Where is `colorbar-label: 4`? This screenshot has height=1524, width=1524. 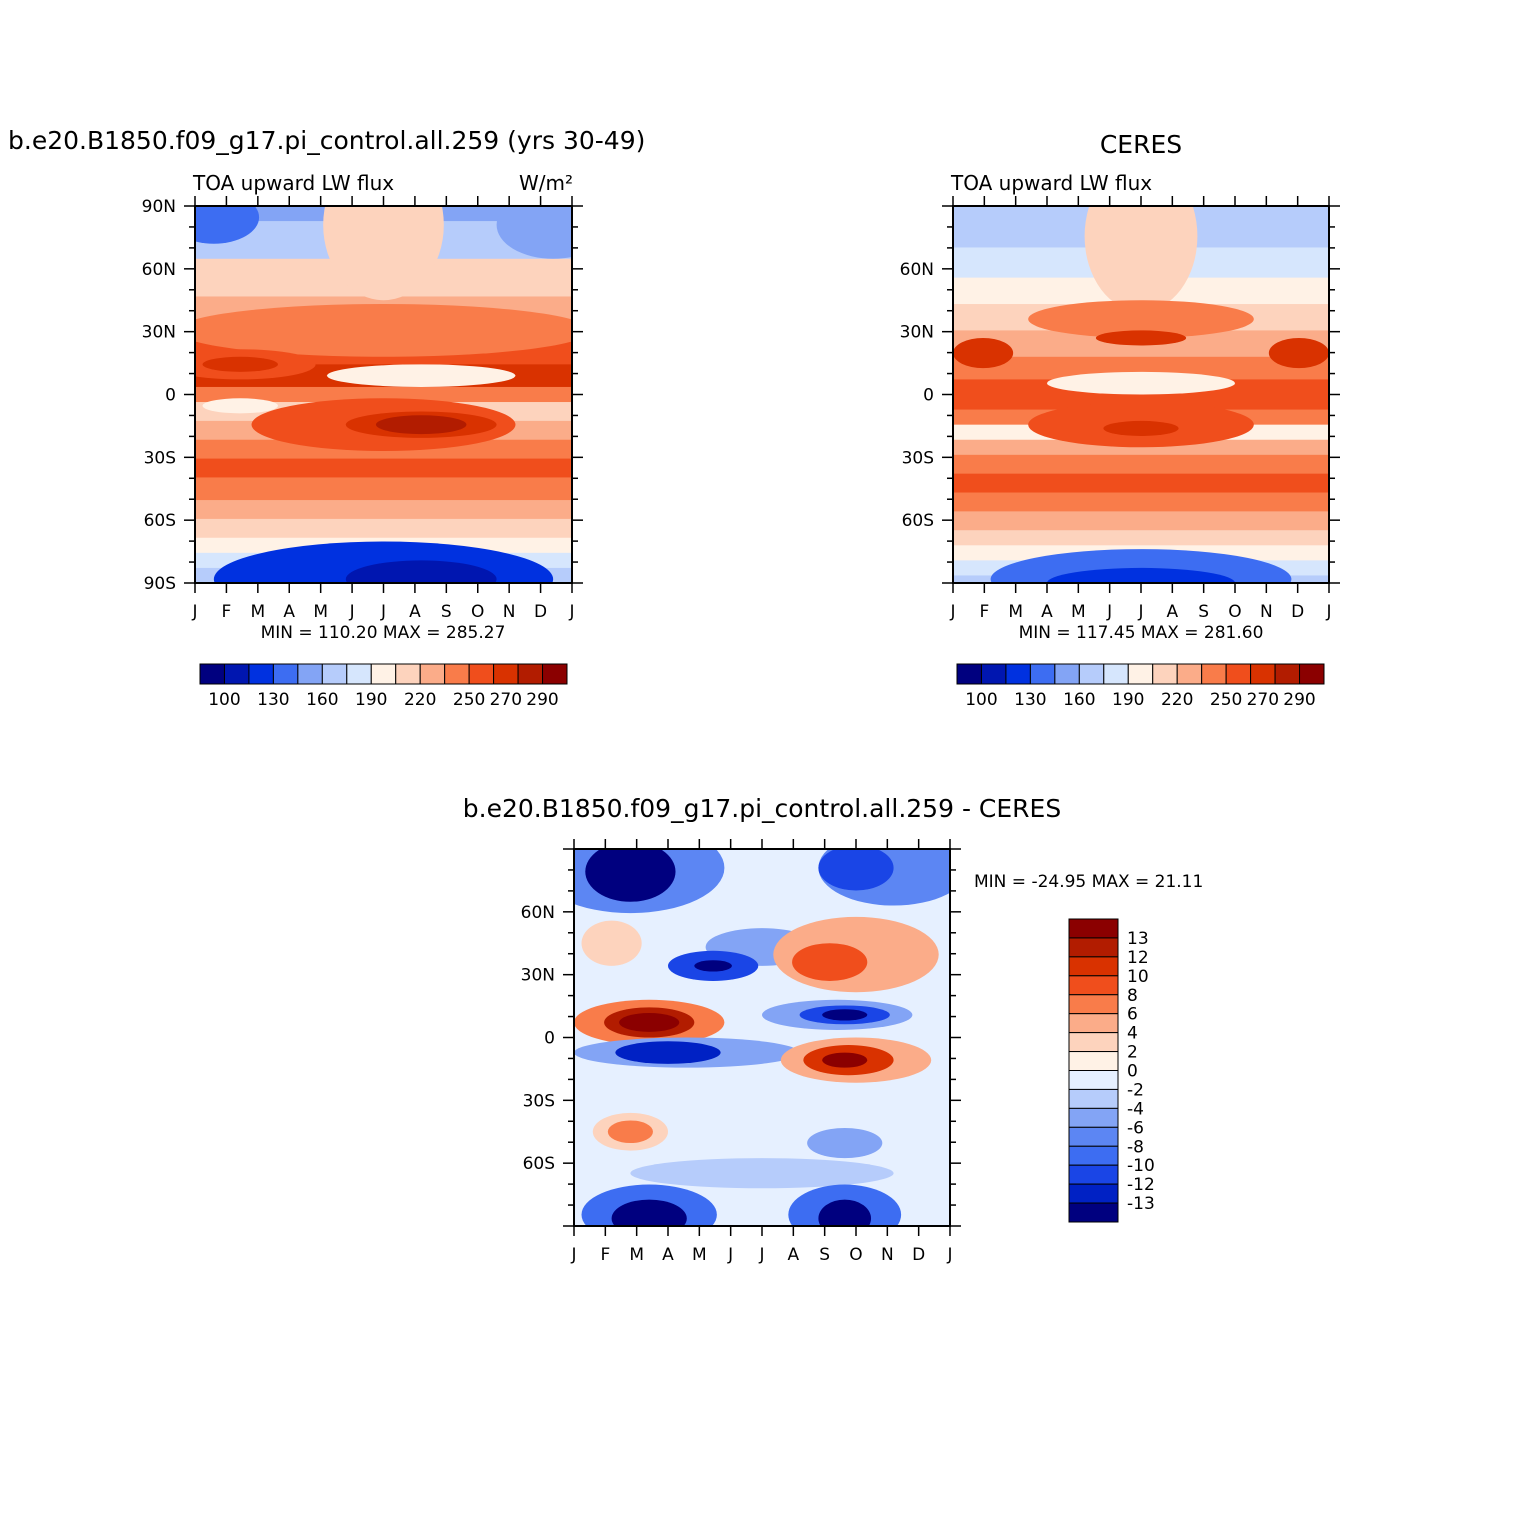
colorbar-label: 4 is located at coordinates (1132, 1034).